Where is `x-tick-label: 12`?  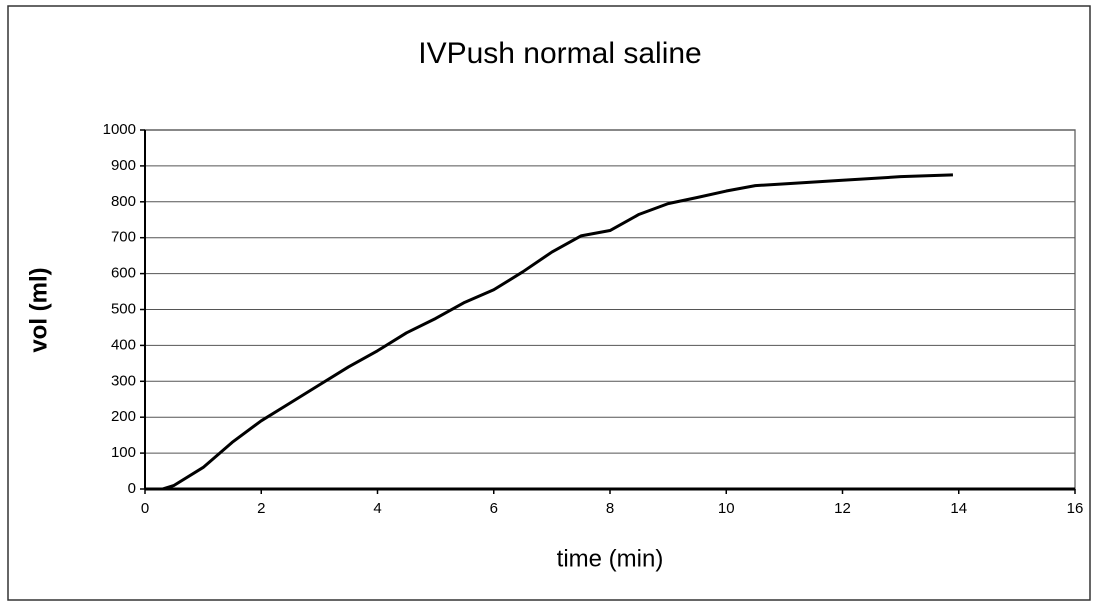 x-tick-label: 12 is located at coordinates (842, 508).